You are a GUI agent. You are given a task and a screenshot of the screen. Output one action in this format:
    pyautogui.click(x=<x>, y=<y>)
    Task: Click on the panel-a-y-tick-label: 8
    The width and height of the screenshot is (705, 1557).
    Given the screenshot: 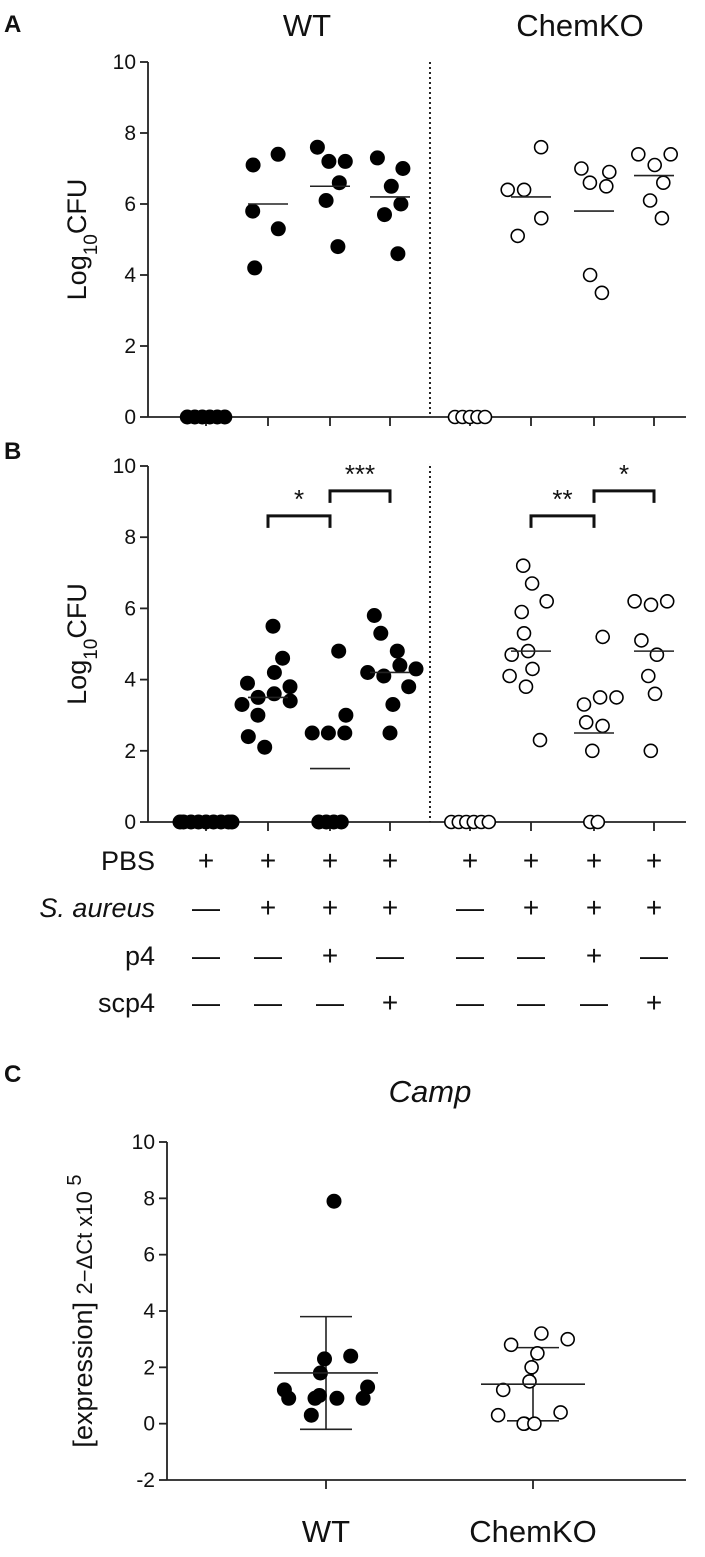 What is the action you would take?
    pyautogui.click(x=130, y=133)
    